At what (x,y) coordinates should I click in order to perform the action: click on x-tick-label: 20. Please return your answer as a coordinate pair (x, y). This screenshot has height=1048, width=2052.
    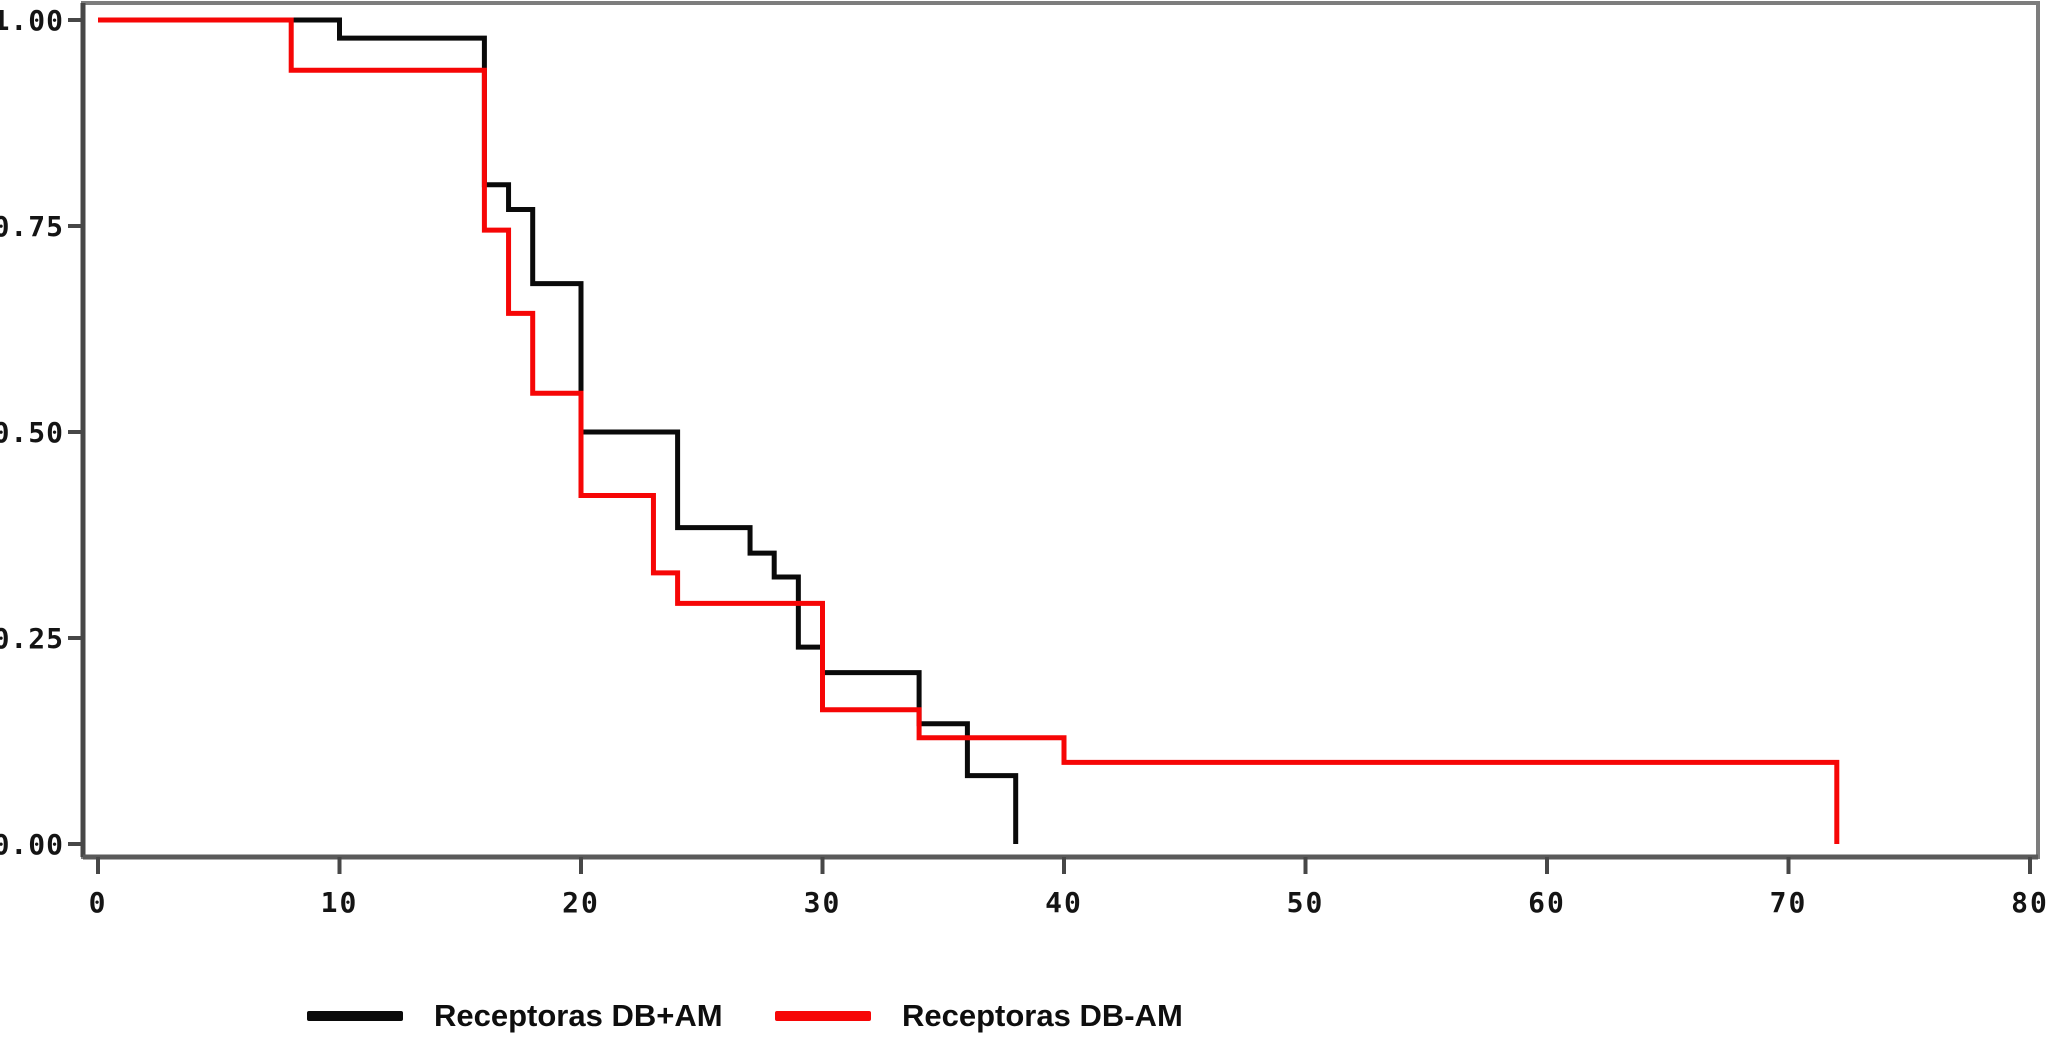
    Looking at the image, I should click on (581, 902).